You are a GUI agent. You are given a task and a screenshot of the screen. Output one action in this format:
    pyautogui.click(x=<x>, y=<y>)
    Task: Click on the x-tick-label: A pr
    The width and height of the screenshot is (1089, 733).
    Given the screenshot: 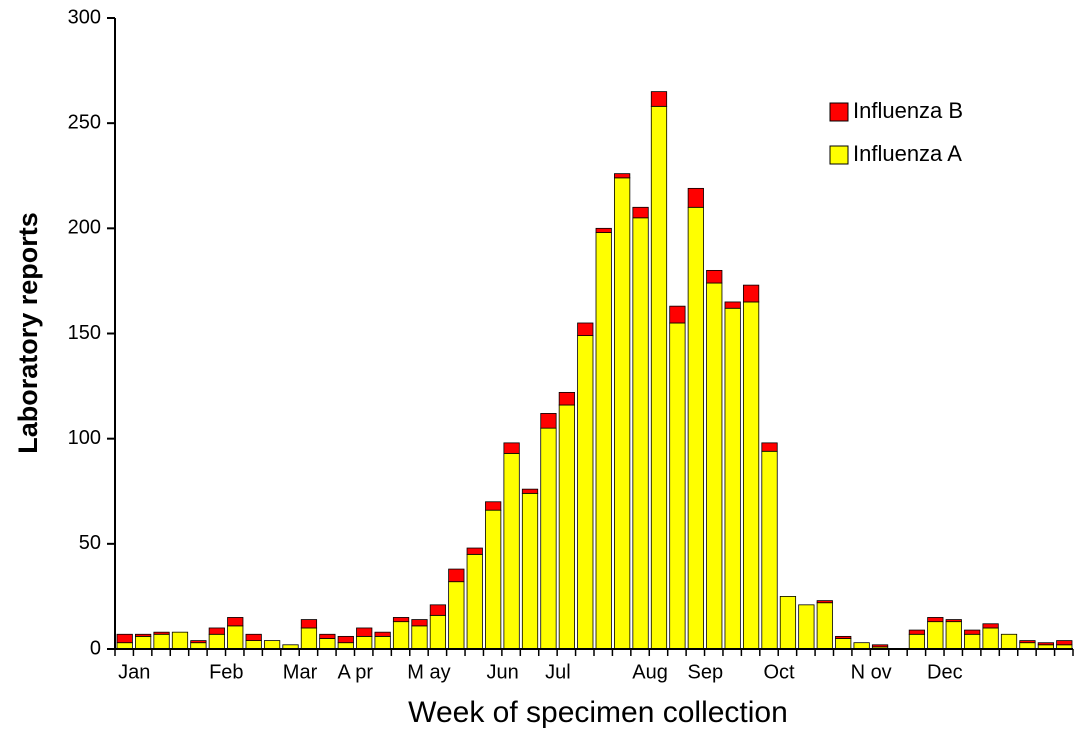 What is the action you would take?
    pyautogui.click(x=355, y=672)
    